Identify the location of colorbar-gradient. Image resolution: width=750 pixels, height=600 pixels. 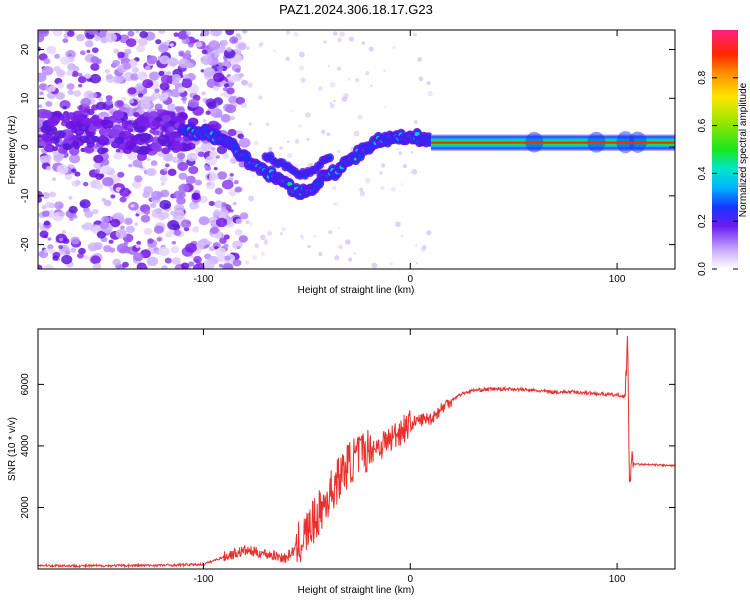
(725, 149).